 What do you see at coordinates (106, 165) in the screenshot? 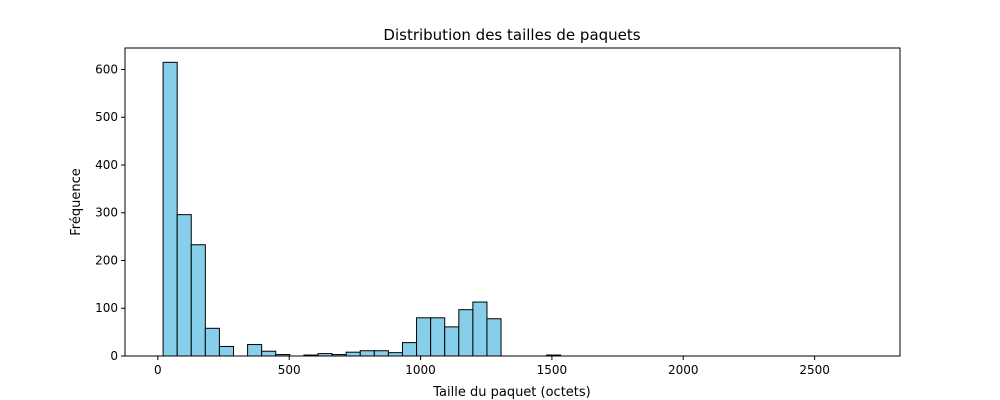
I see `y-tick-label: 400` at bounding box center [106, 165].